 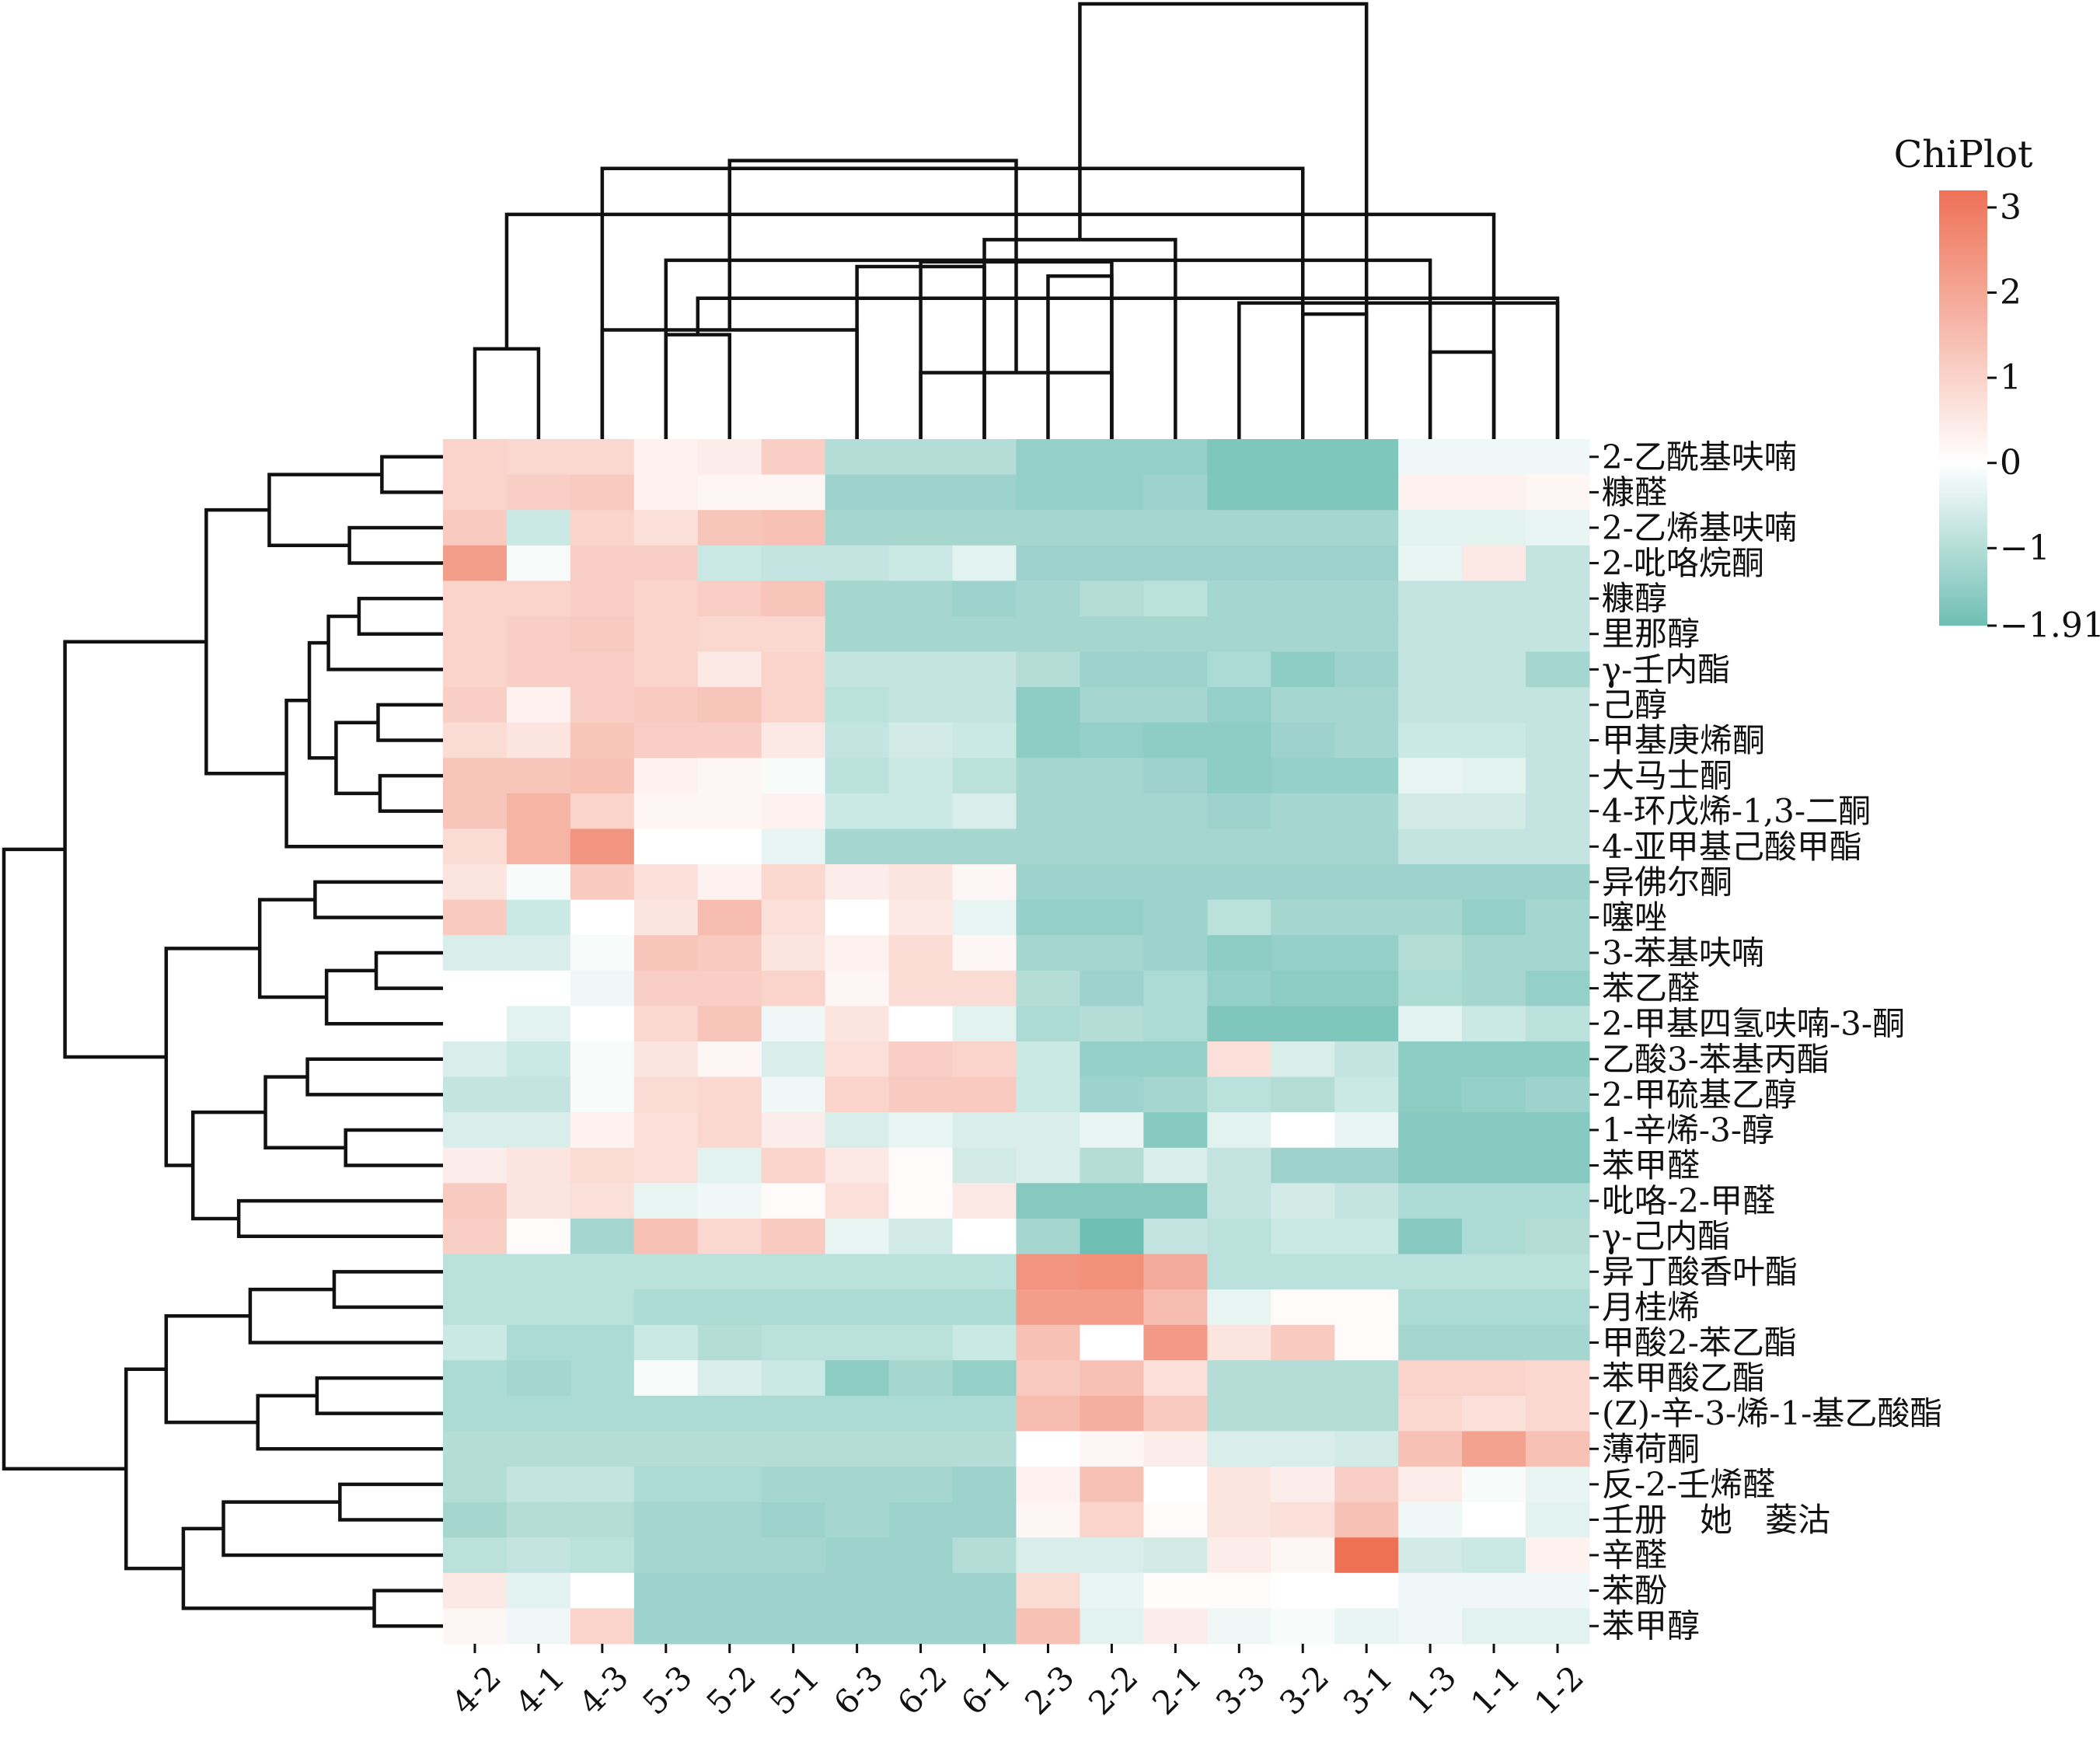 I want to click on legend-tick-label: 2, so click(x=2011, y=292).